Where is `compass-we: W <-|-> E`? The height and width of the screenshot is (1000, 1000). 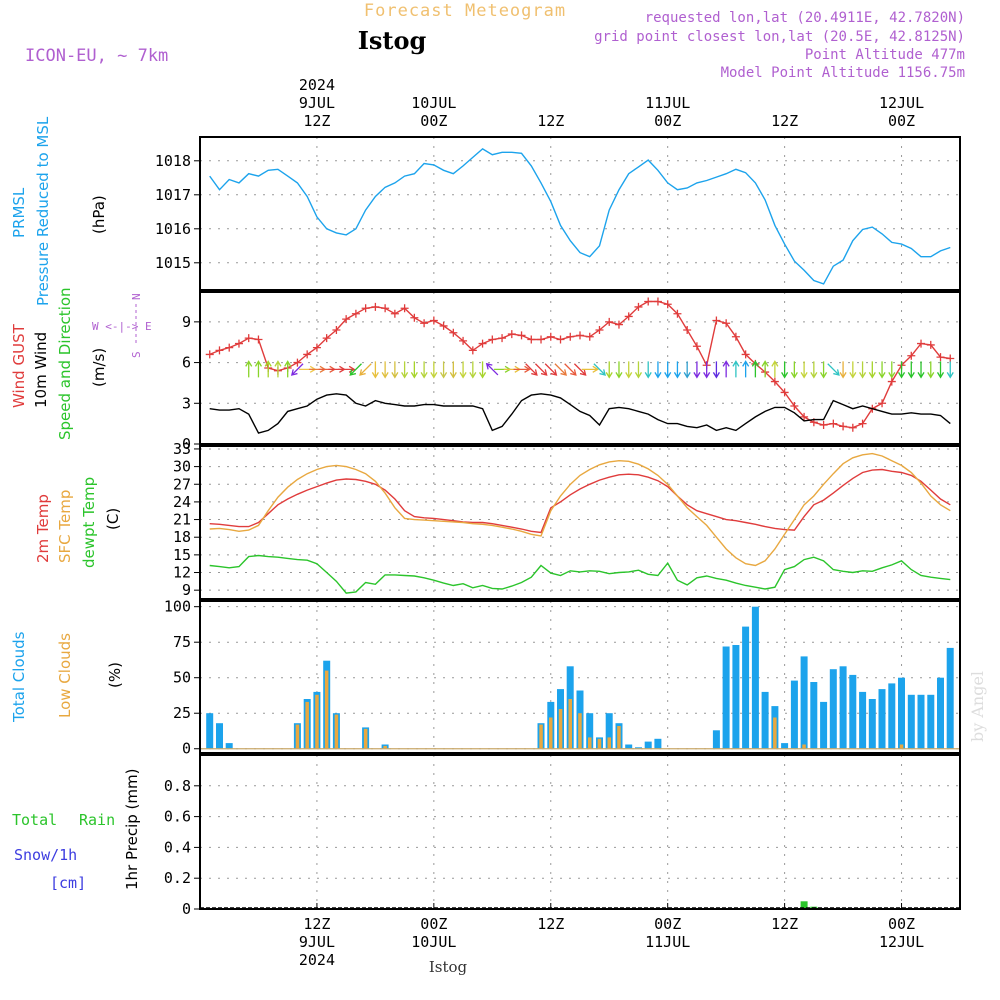 compass-we: W <-|-> E is located at coordinates (122, 326).